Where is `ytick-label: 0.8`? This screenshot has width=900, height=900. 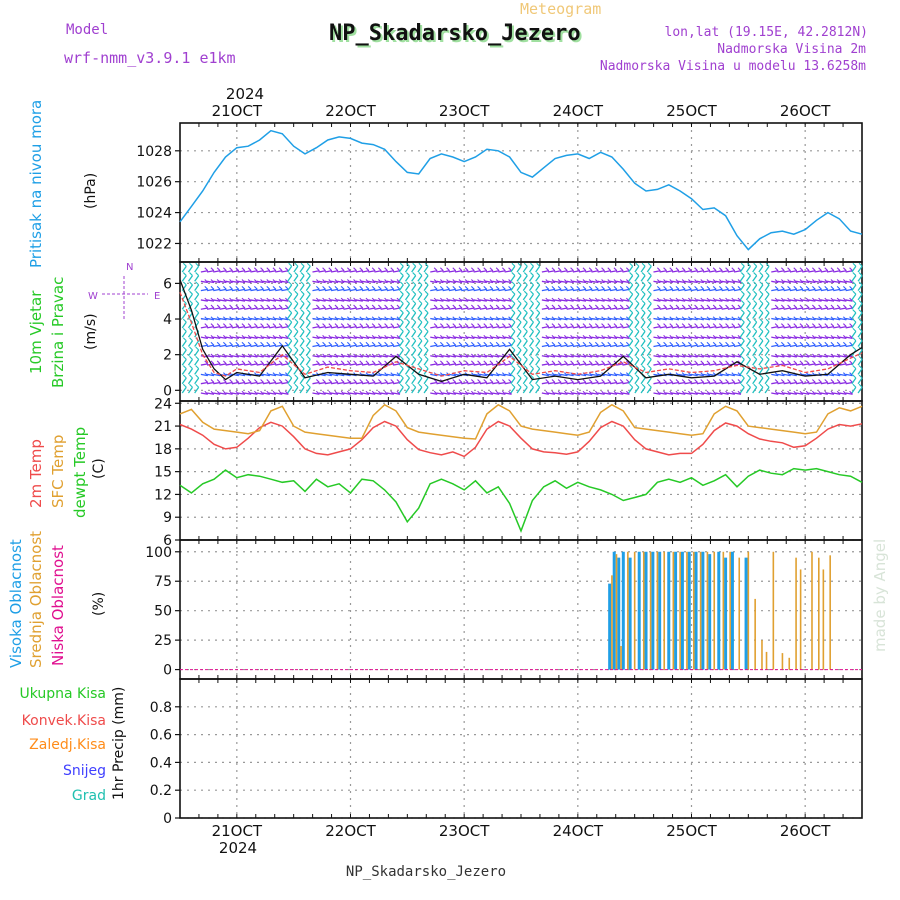
ytick-label: 0.8 is located at coordinates (161, 708).